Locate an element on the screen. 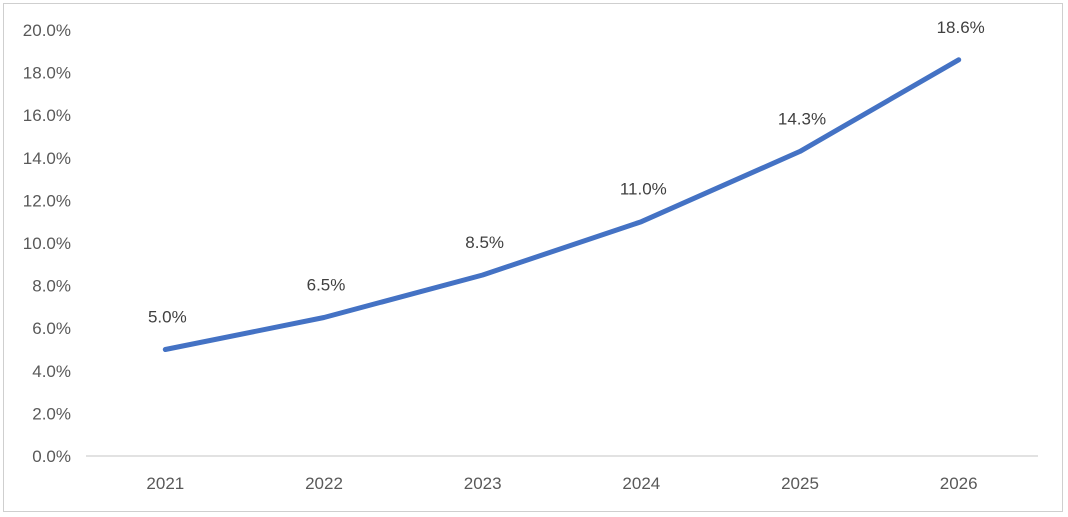 This screenshot has width=1068, height=517. y-tick-label: 10.0% is located at coordinates (47, 243).